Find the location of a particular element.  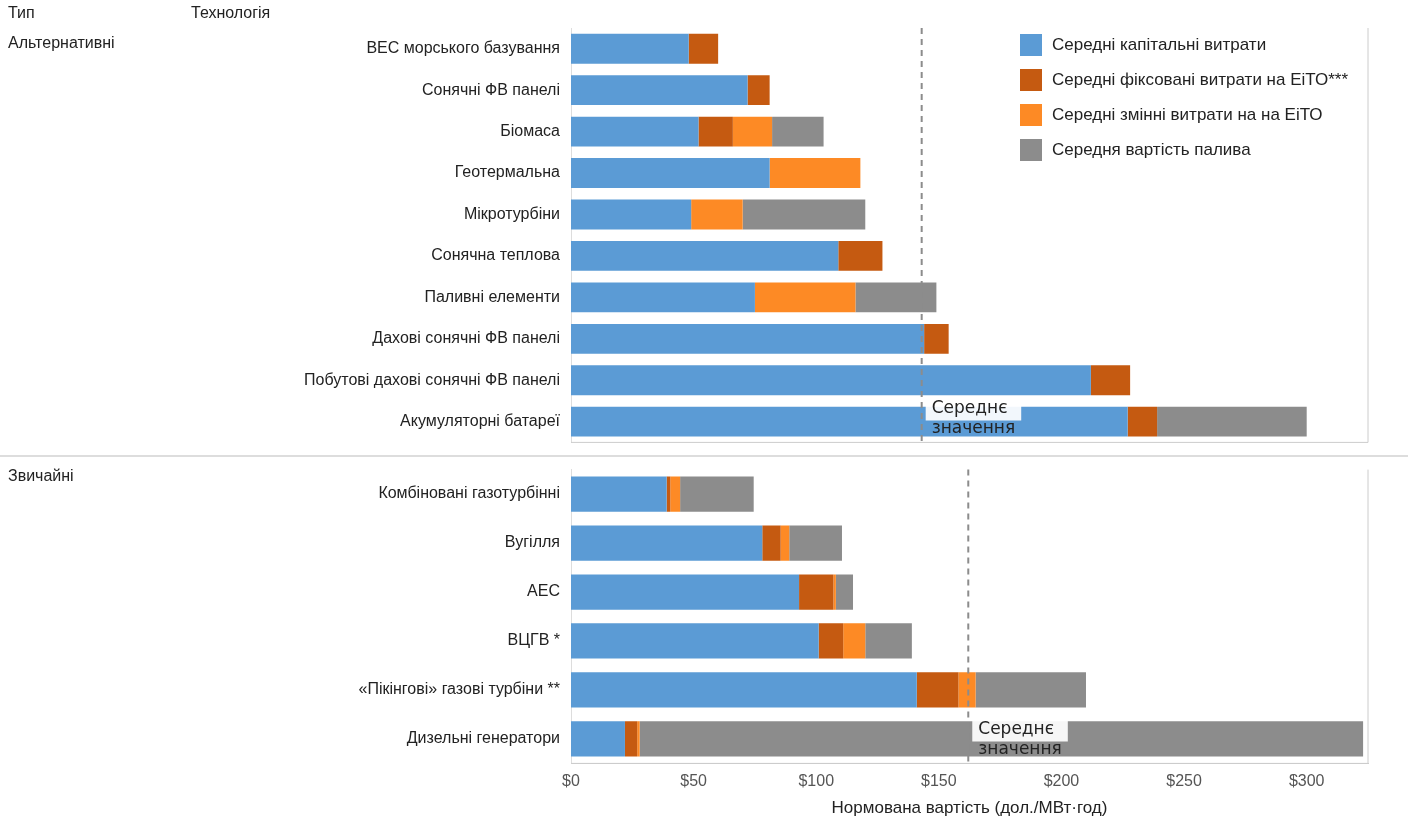

y-tick-label: Біомаса is located at coordinates (530, 131).